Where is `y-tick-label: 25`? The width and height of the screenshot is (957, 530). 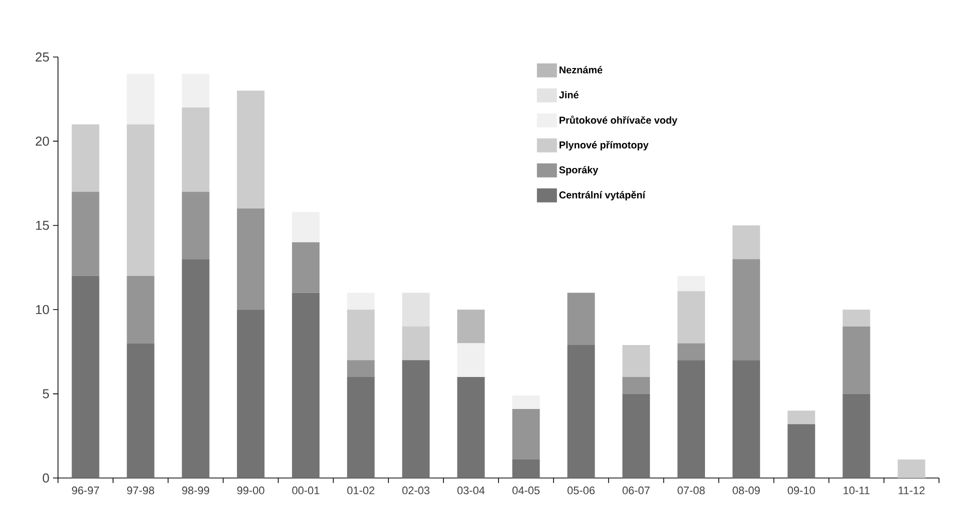 y-tick-label: 25 is located at coordinates (42, 57).